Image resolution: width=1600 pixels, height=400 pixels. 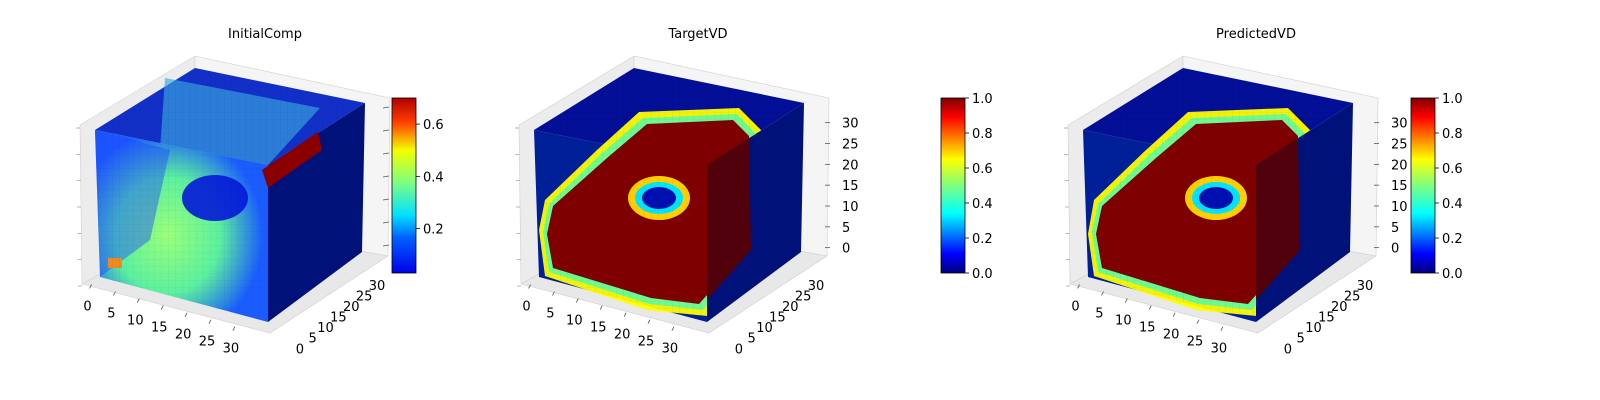 I want to click on z-tick-label: 5, so click(x=846, y=228).